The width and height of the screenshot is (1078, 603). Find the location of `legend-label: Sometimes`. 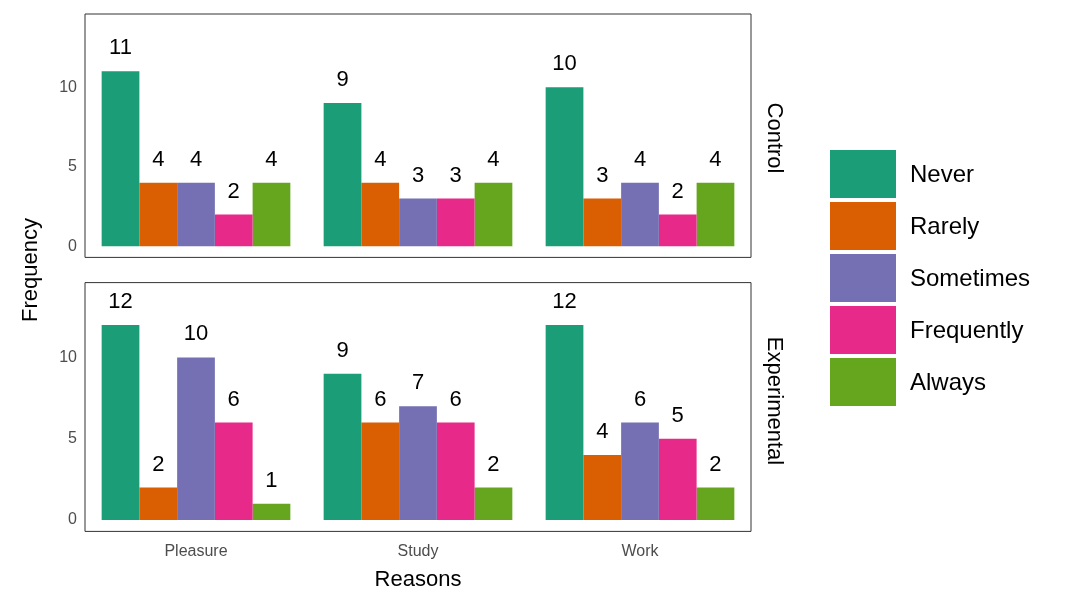

legend-label: Sometimes is located at coordinates (970, 278).